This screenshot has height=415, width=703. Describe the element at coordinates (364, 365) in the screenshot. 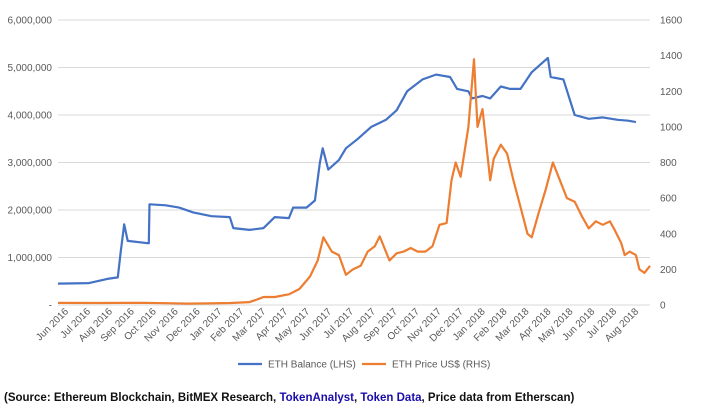

I see `legend: ETH Balance (LHS) ETH Price US$ (RHS)` at that location.